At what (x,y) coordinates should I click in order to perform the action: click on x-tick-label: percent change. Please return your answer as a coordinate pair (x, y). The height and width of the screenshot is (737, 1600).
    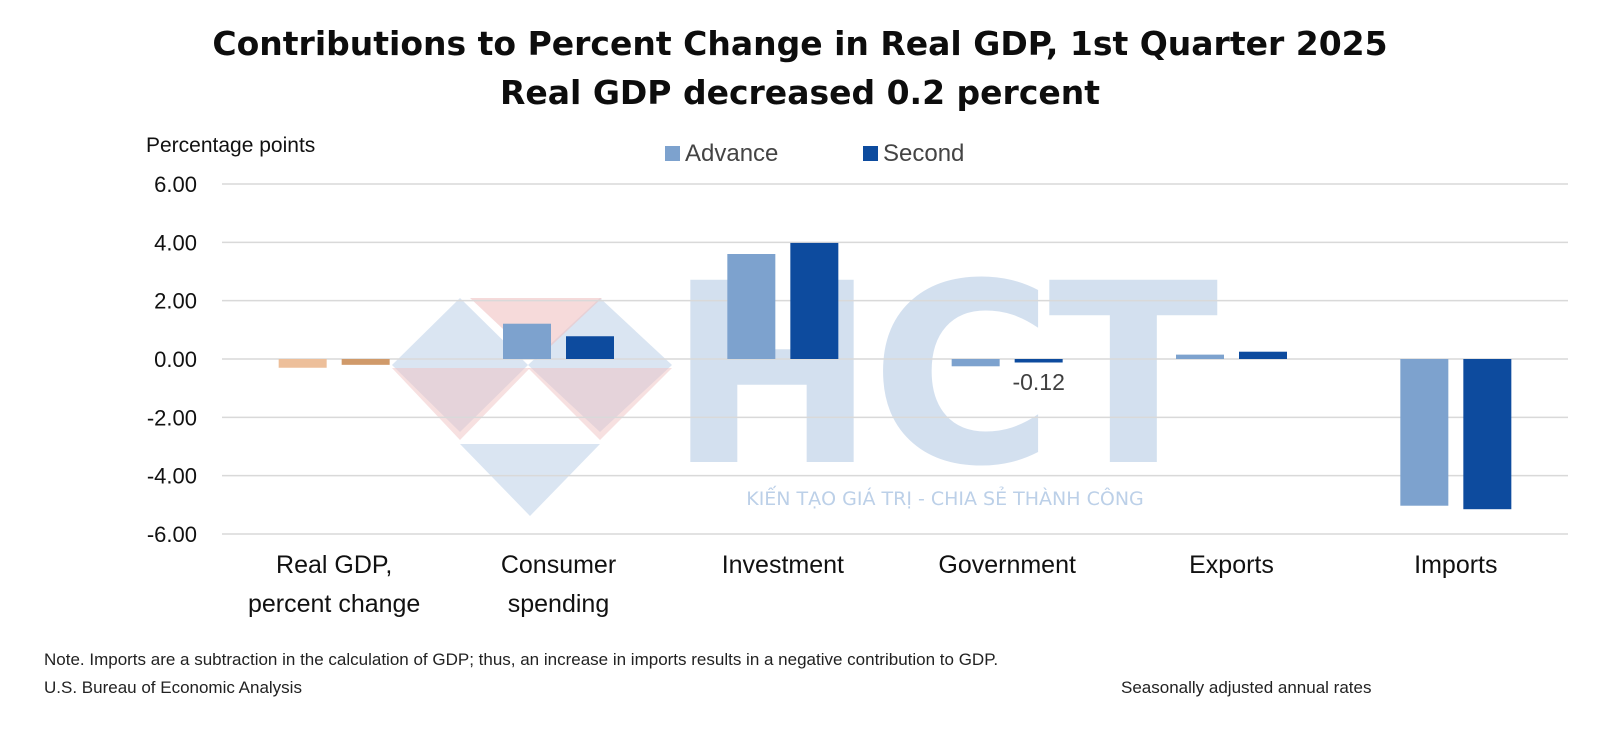
    Looking at the image, I should click on (334, 604).